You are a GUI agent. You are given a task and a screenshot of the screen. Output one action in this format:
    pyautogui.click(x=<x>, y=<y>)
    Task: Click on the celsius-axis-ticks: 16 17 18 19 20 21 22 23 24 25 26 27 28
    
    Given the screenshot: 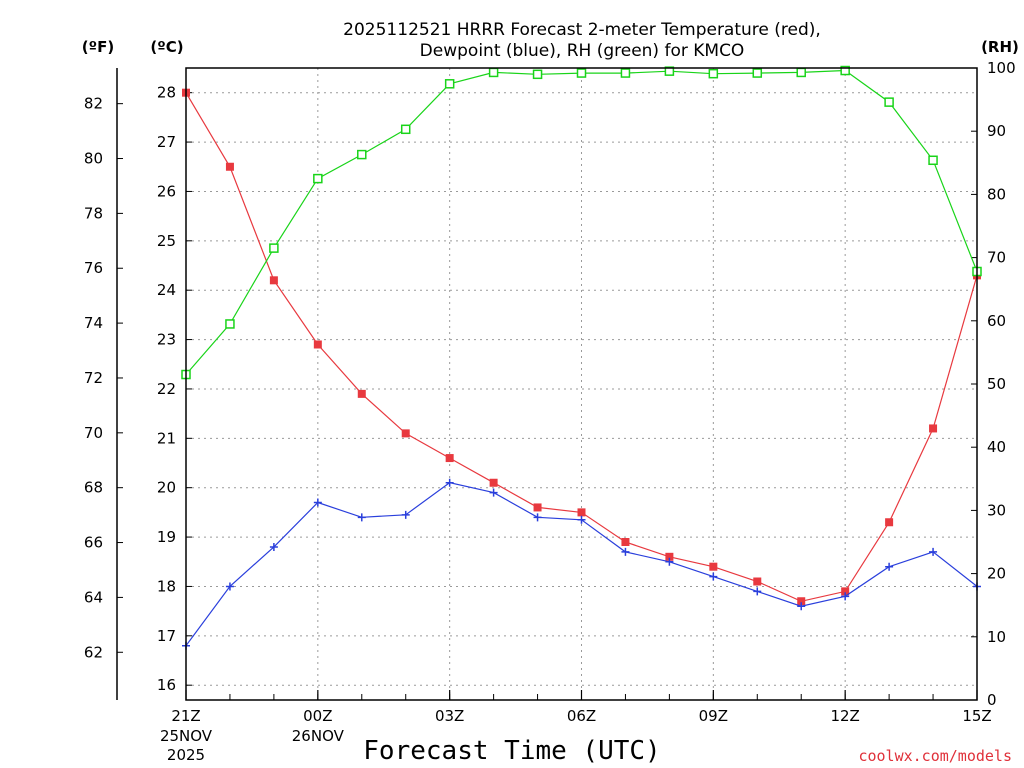 What is the action you would take?
    pyautogui.click(x=174, y=389)
    